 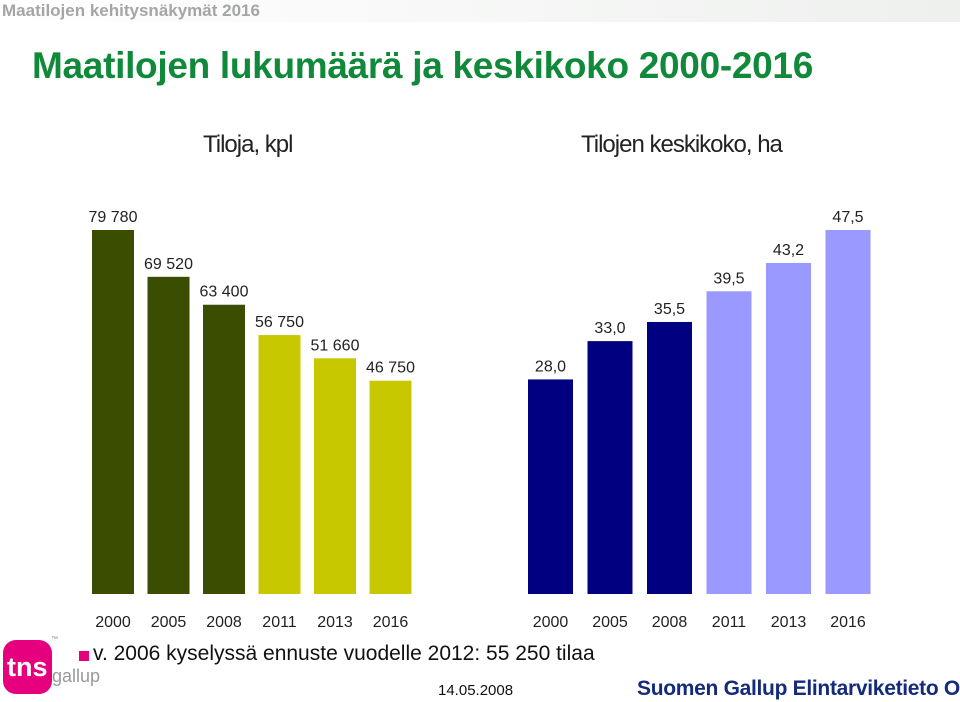 I want to click on farm-count-value-label-2005: 69 520, so click(x=168, y=264).